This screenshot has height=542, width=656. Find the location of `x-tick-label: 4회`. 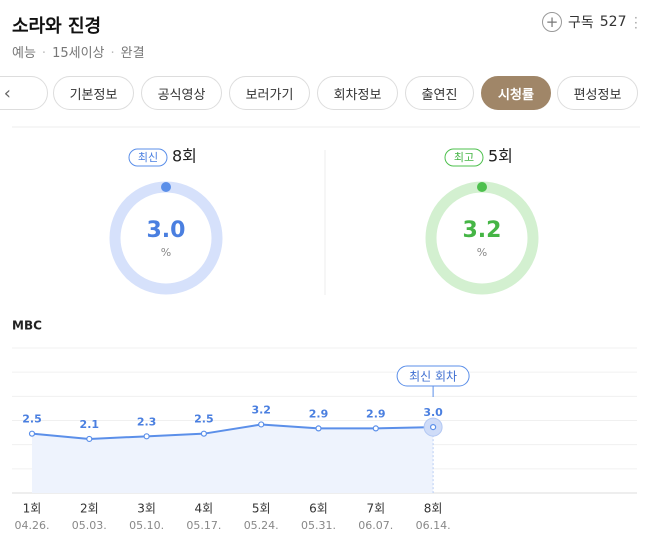

x-tick-label: 4회 is located at coordinates (204, 509).